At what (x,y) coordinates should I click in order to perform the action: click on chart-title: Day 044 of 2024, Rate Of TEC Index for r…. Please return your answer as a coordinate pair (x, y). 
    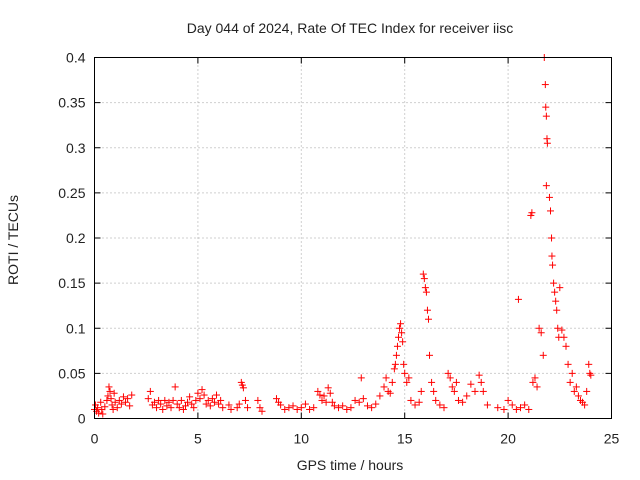
    Looking at the image, I should click on (350, 28).